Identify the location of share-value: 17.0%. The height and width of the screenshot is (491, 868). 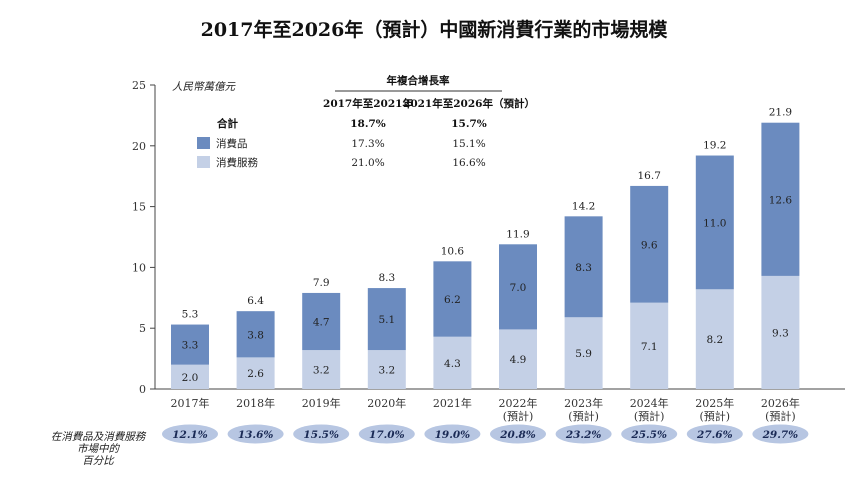
(387, 435).